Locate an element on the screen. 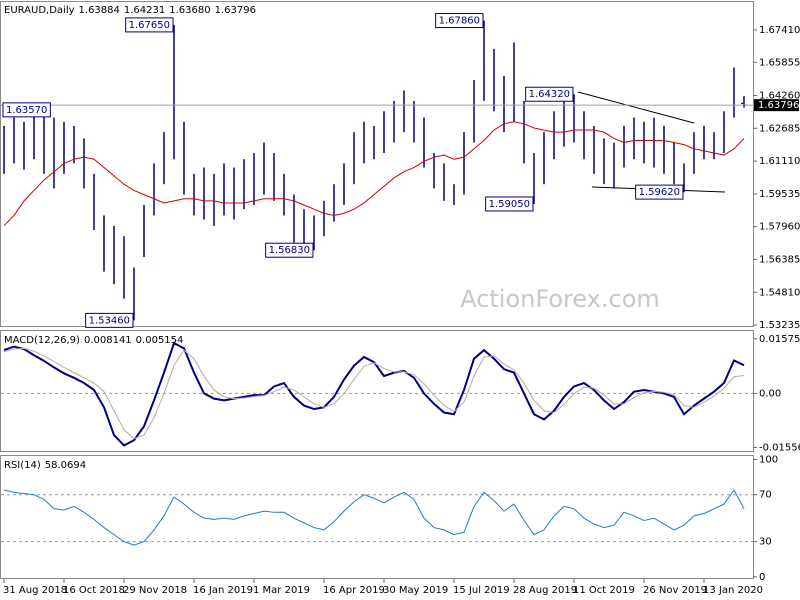 This screenshot has width=800, height=600. x-tick-label: 16 Oct 2018 is located at coordinates (94, 590).